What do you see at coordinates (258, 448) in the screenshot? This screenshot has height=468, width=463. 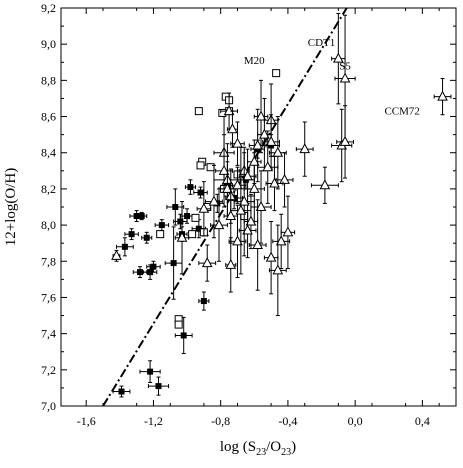 I see `x-axis-label: log (S23/O23)` at bounding box center [258, 448].